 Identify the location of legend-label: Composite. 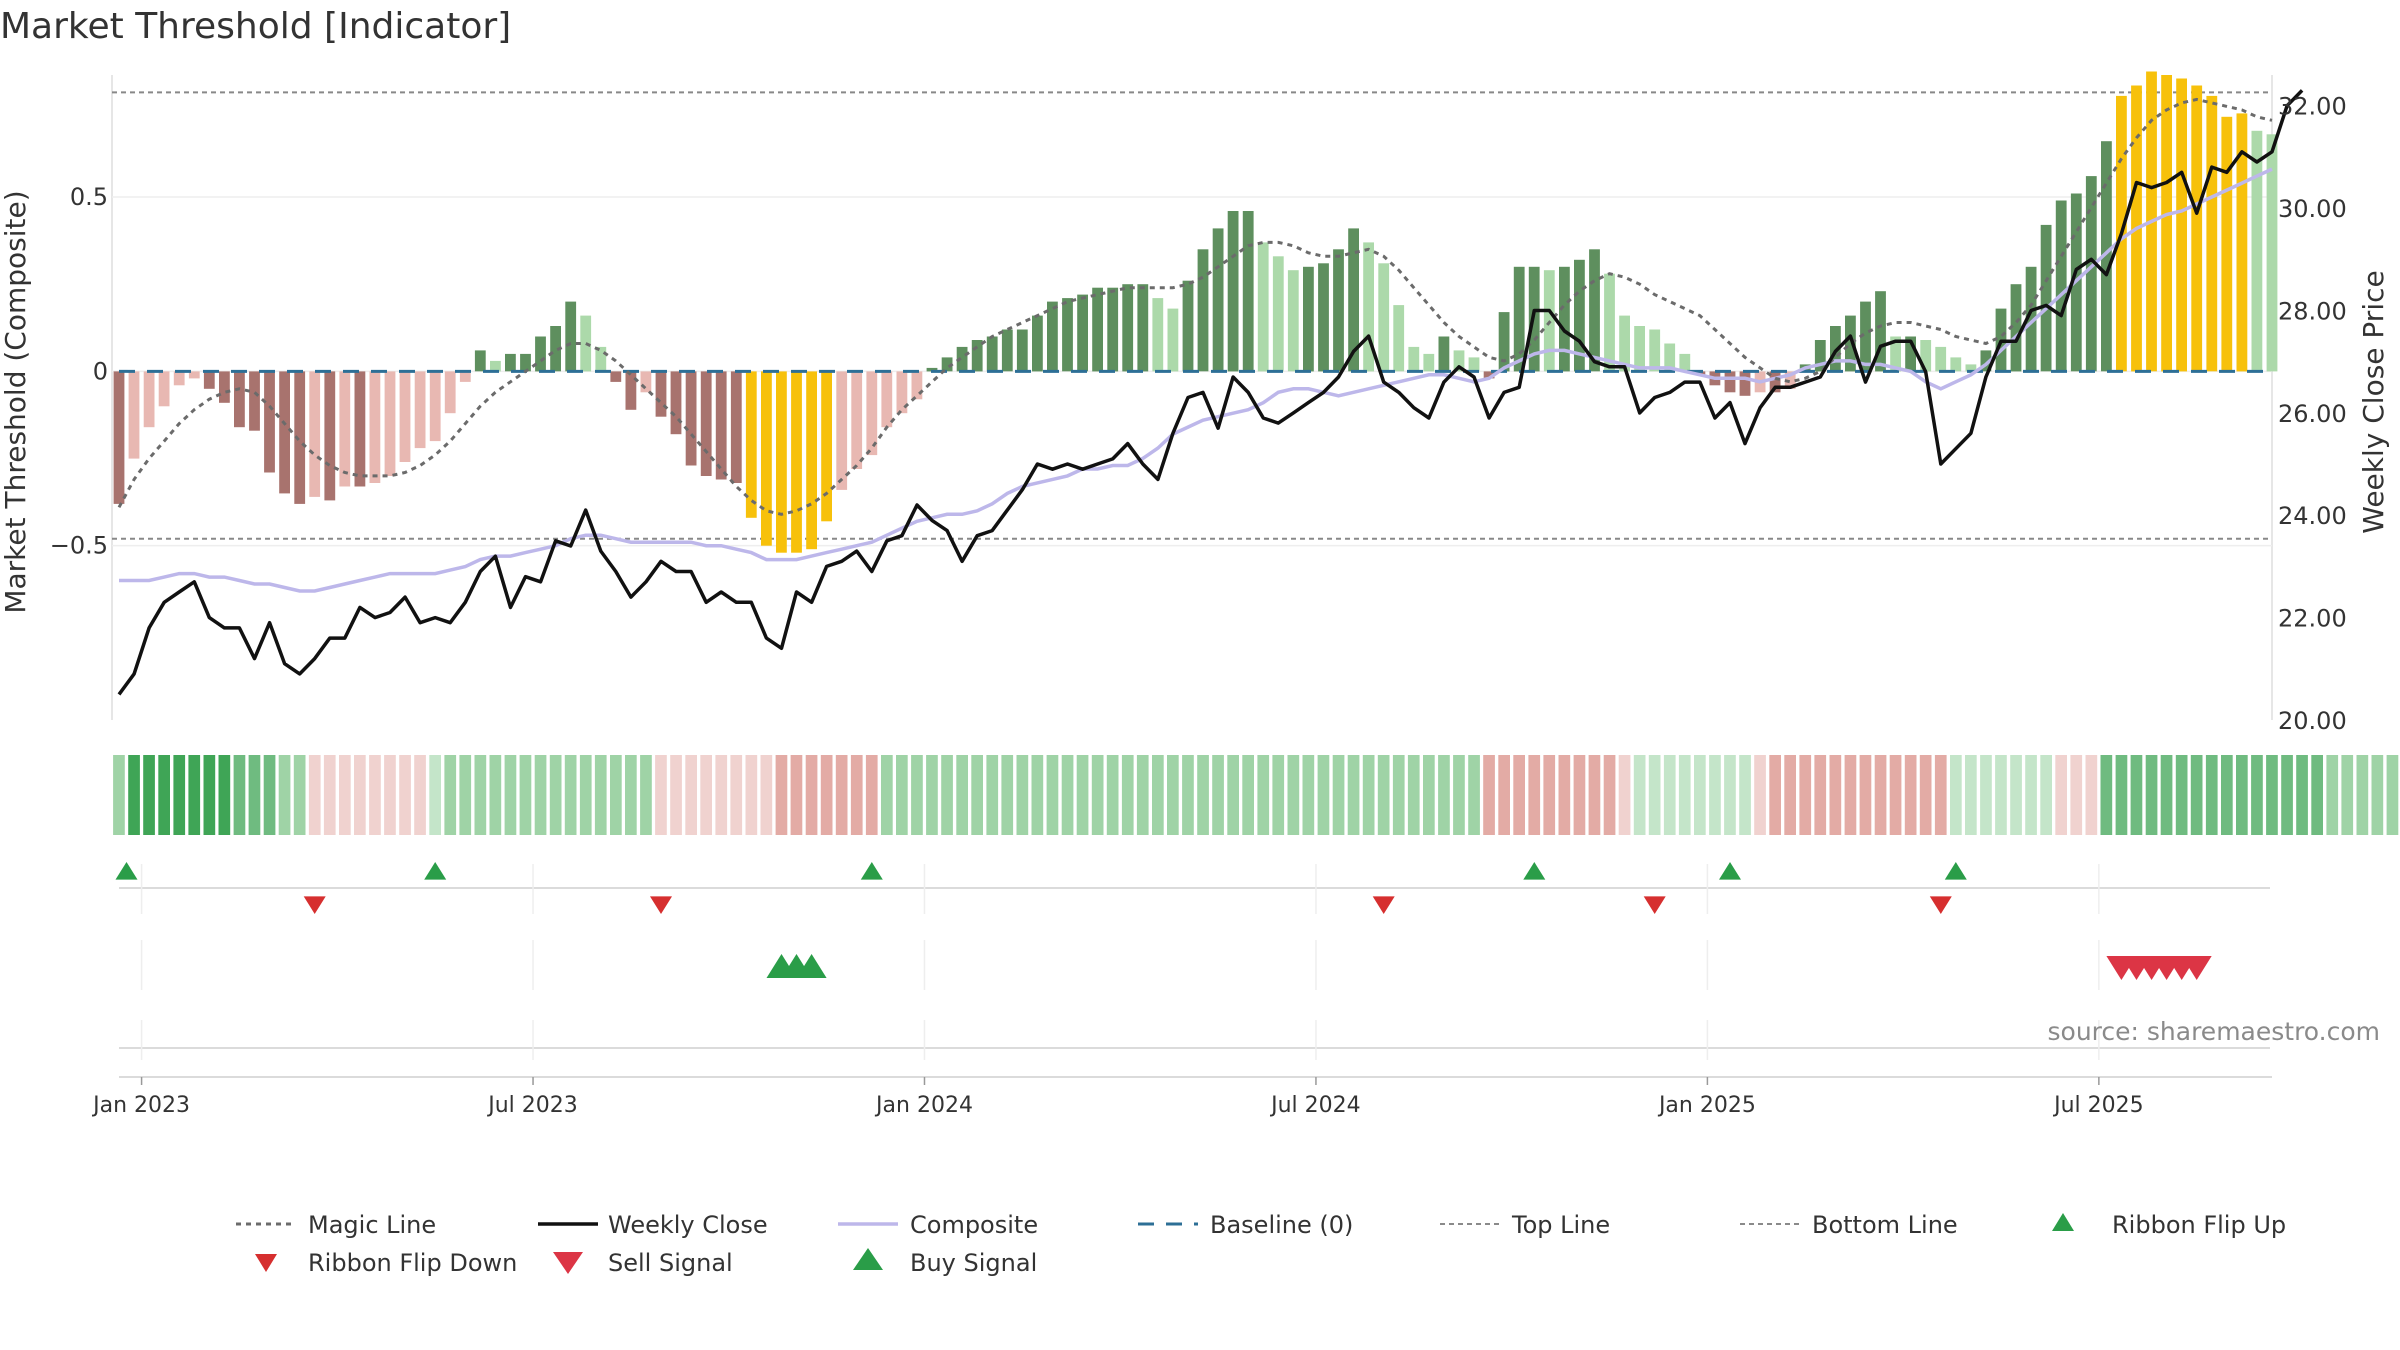
(974, 1225).